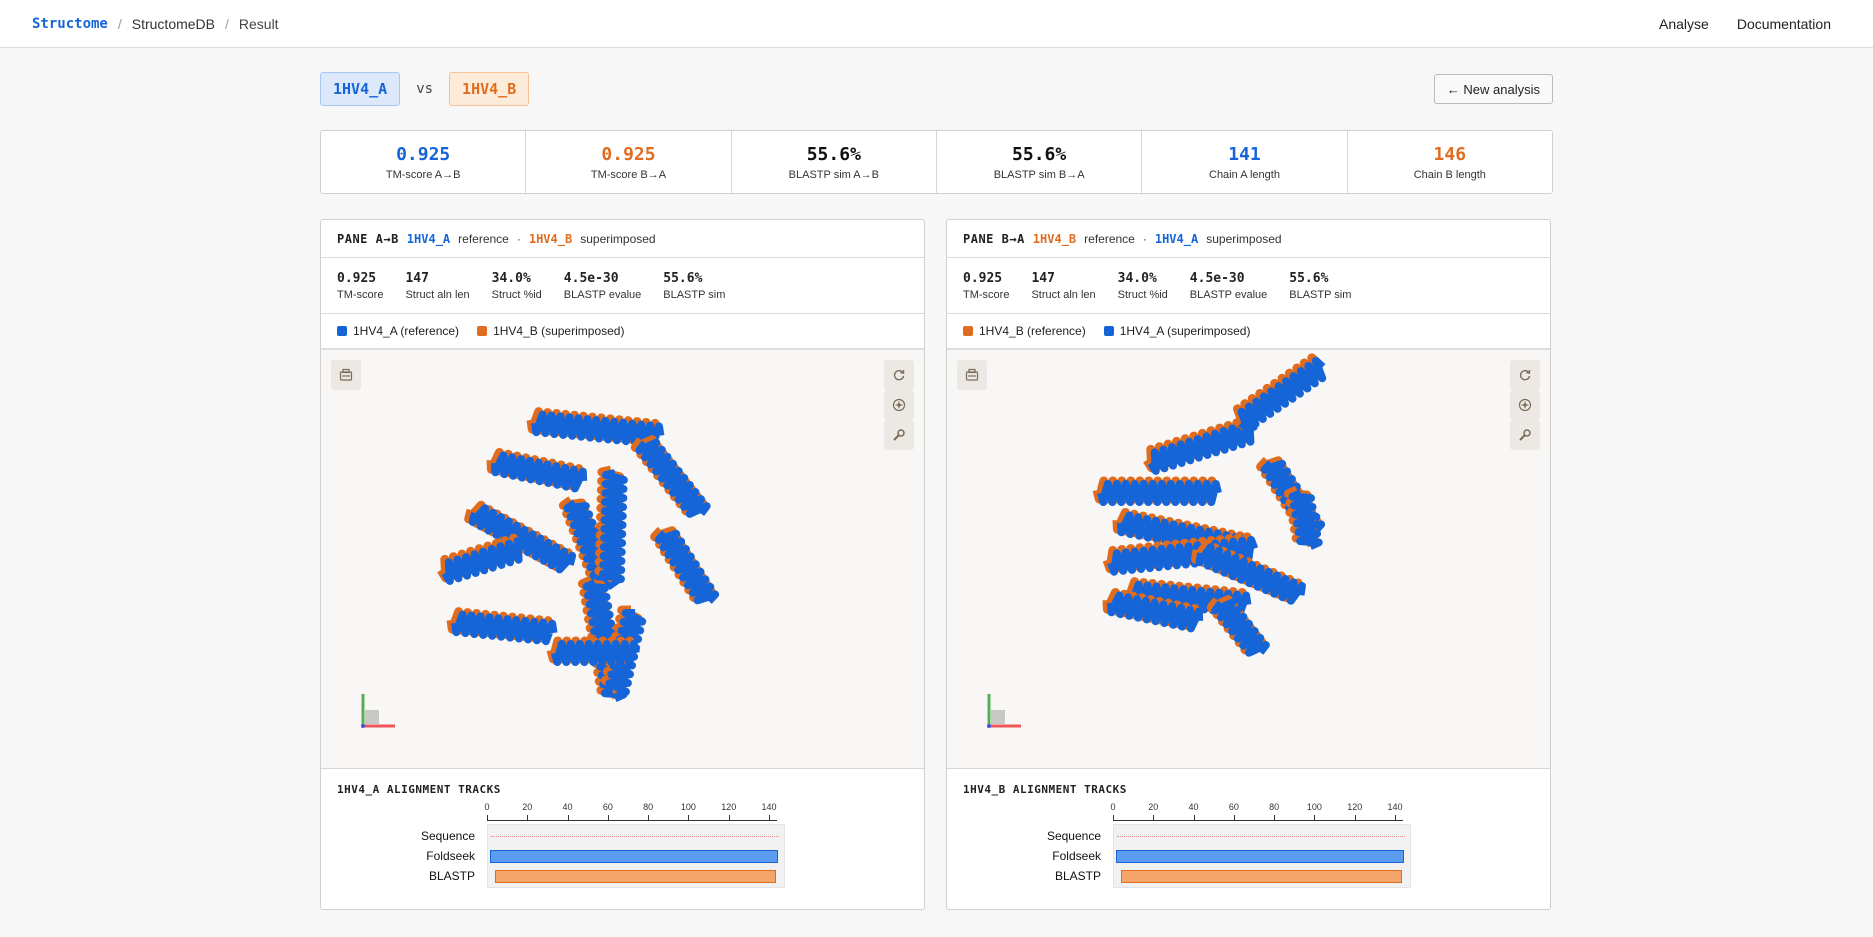 This screenshot has height=937, width=1873. Describe the element at coordinates (845, 24) in the screenshot. I see `breadcrumb: Structome / StructomeDB / Result` at that location.